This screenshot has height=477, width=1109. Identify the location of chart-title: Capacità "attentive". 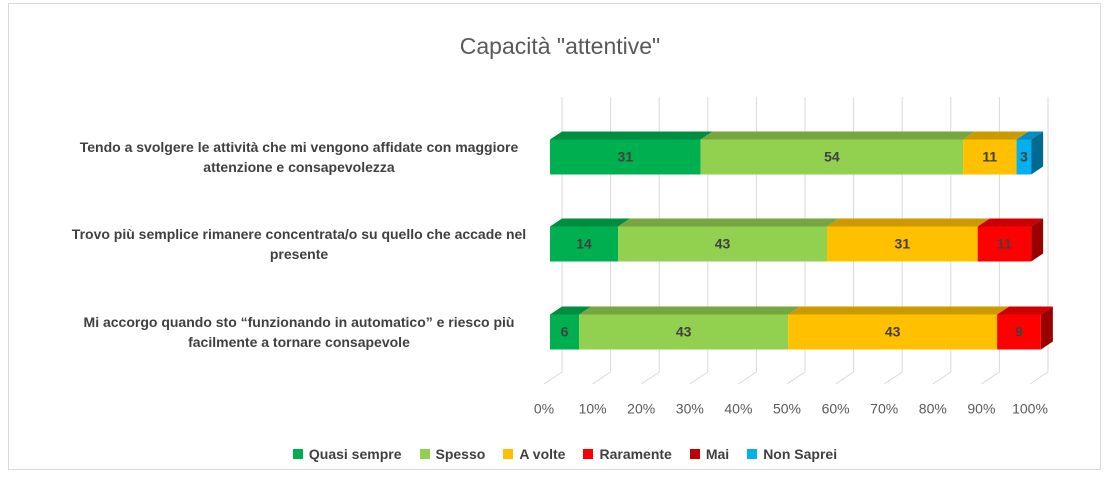
(560, 46).